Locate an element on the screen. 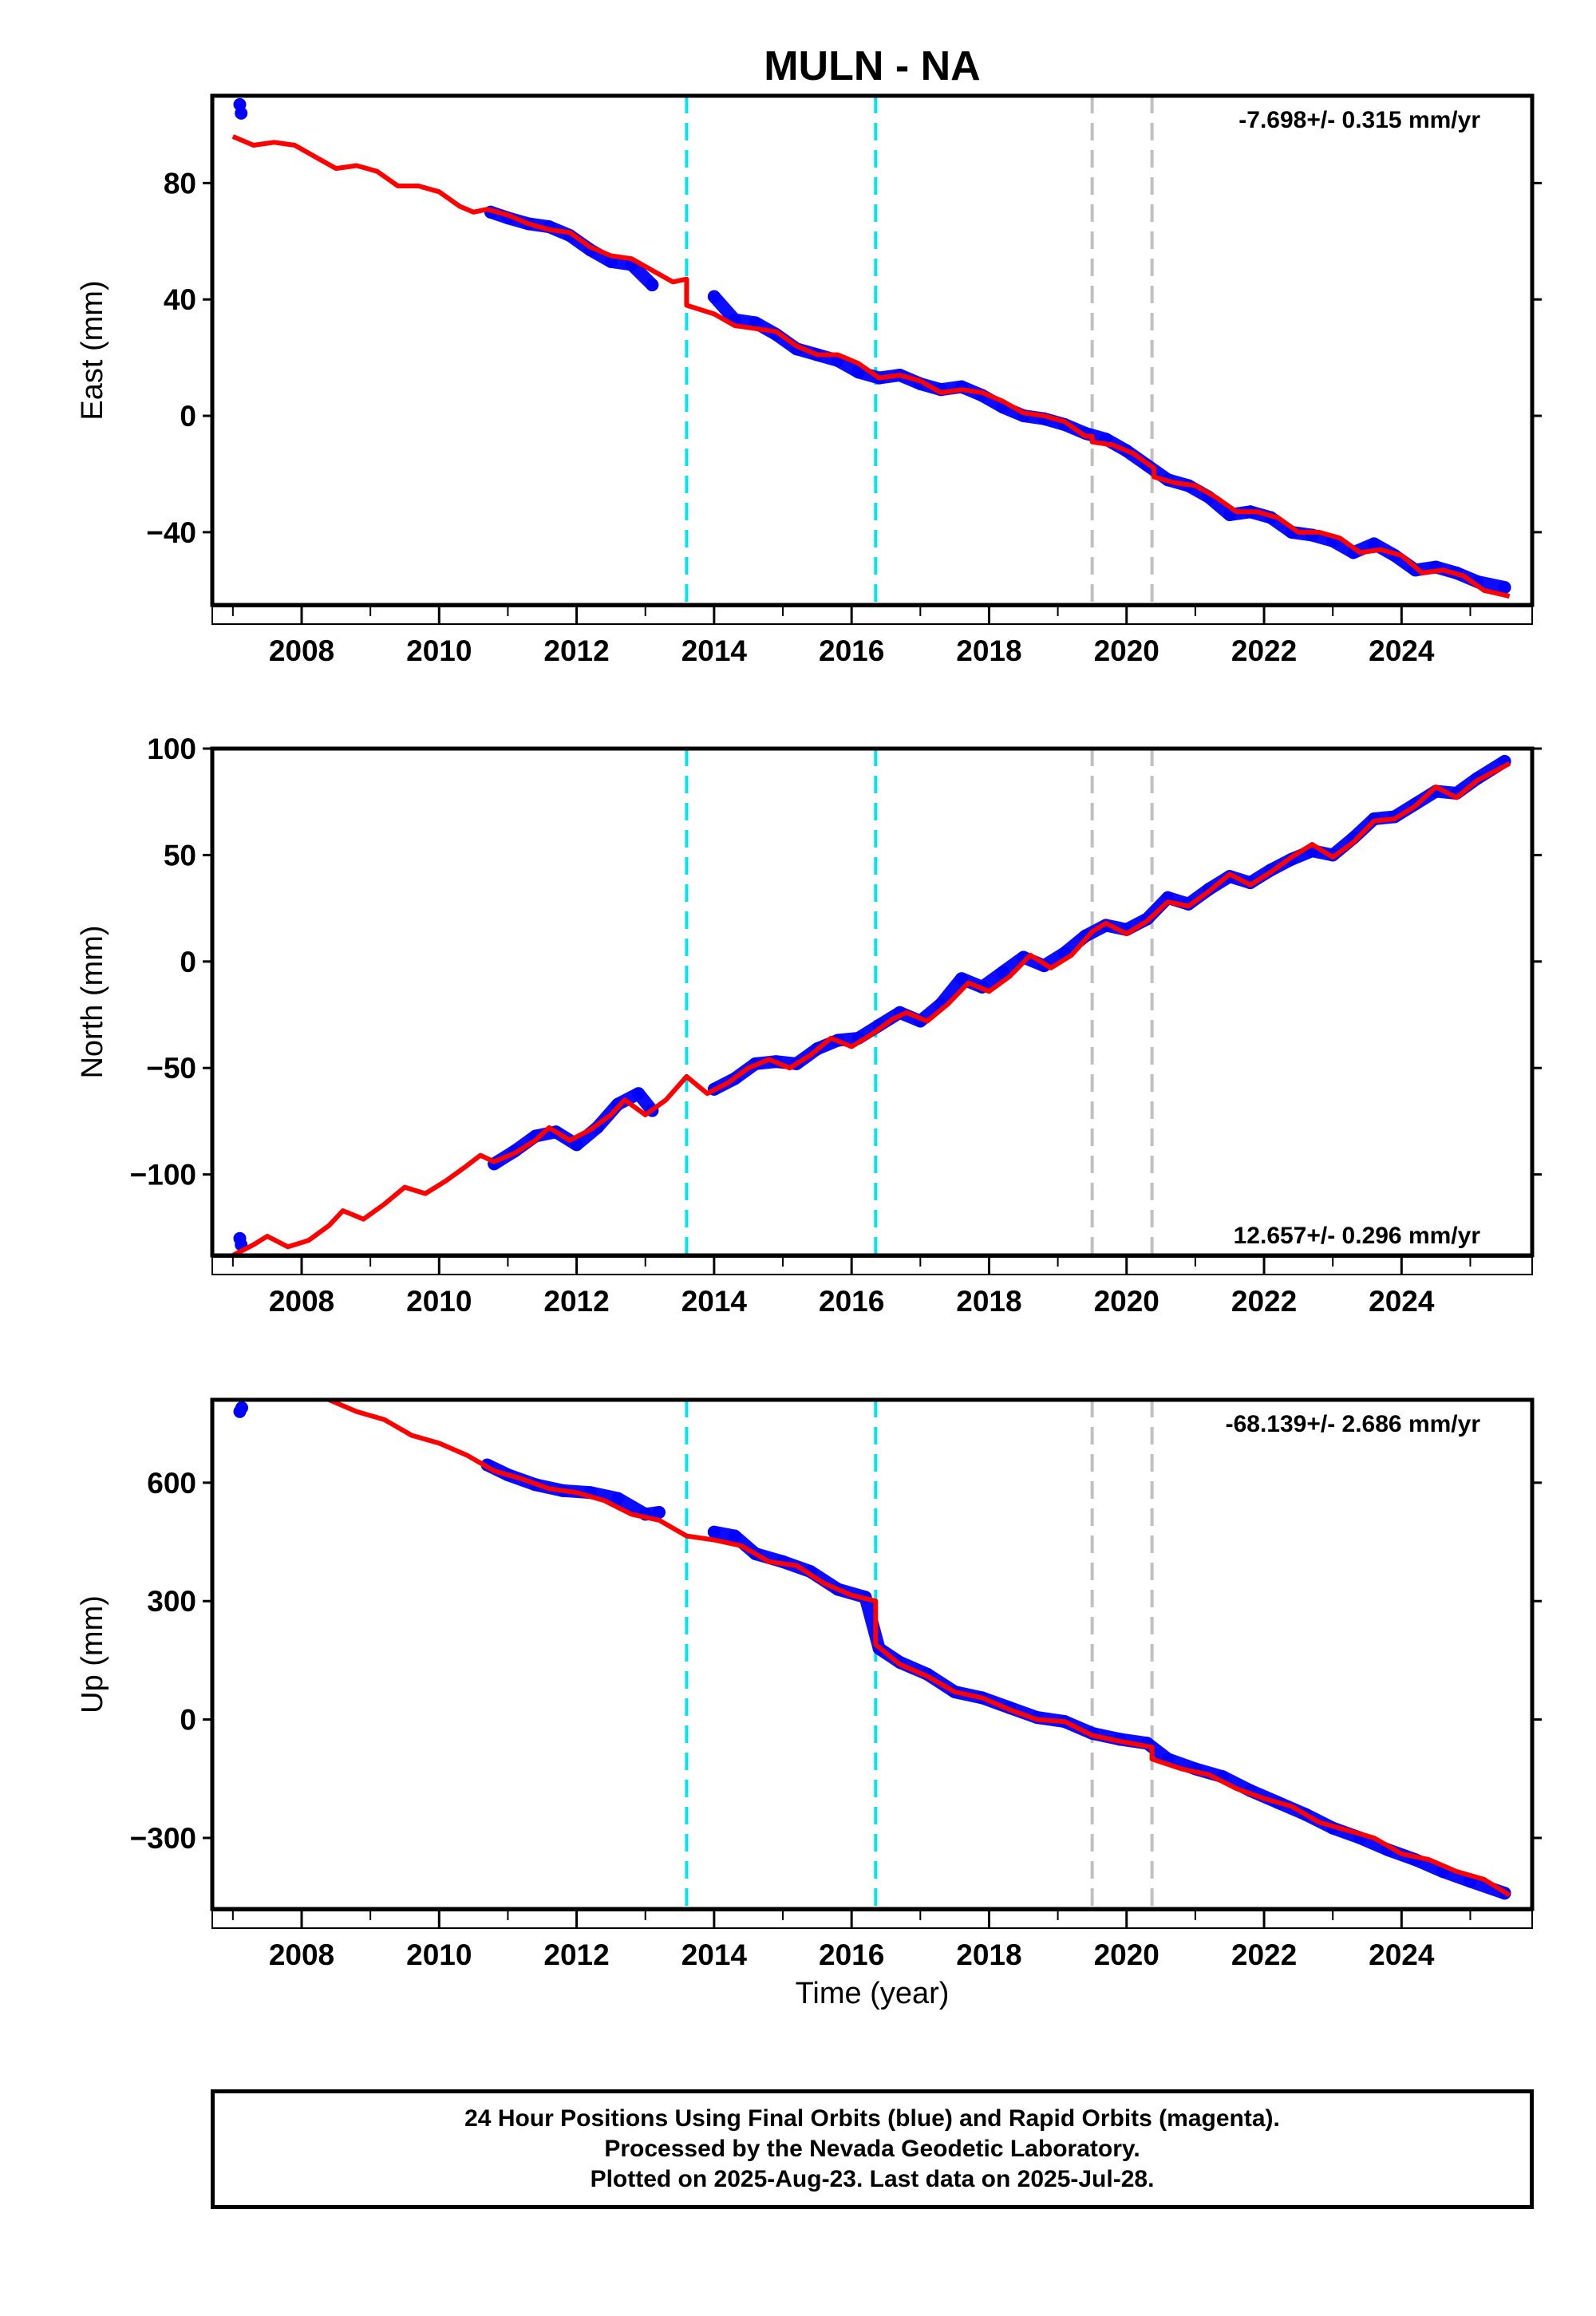 The width and height of the screenshot is (1596, 2316). north-x-axis-frame is located at coordinates (872, 1265).